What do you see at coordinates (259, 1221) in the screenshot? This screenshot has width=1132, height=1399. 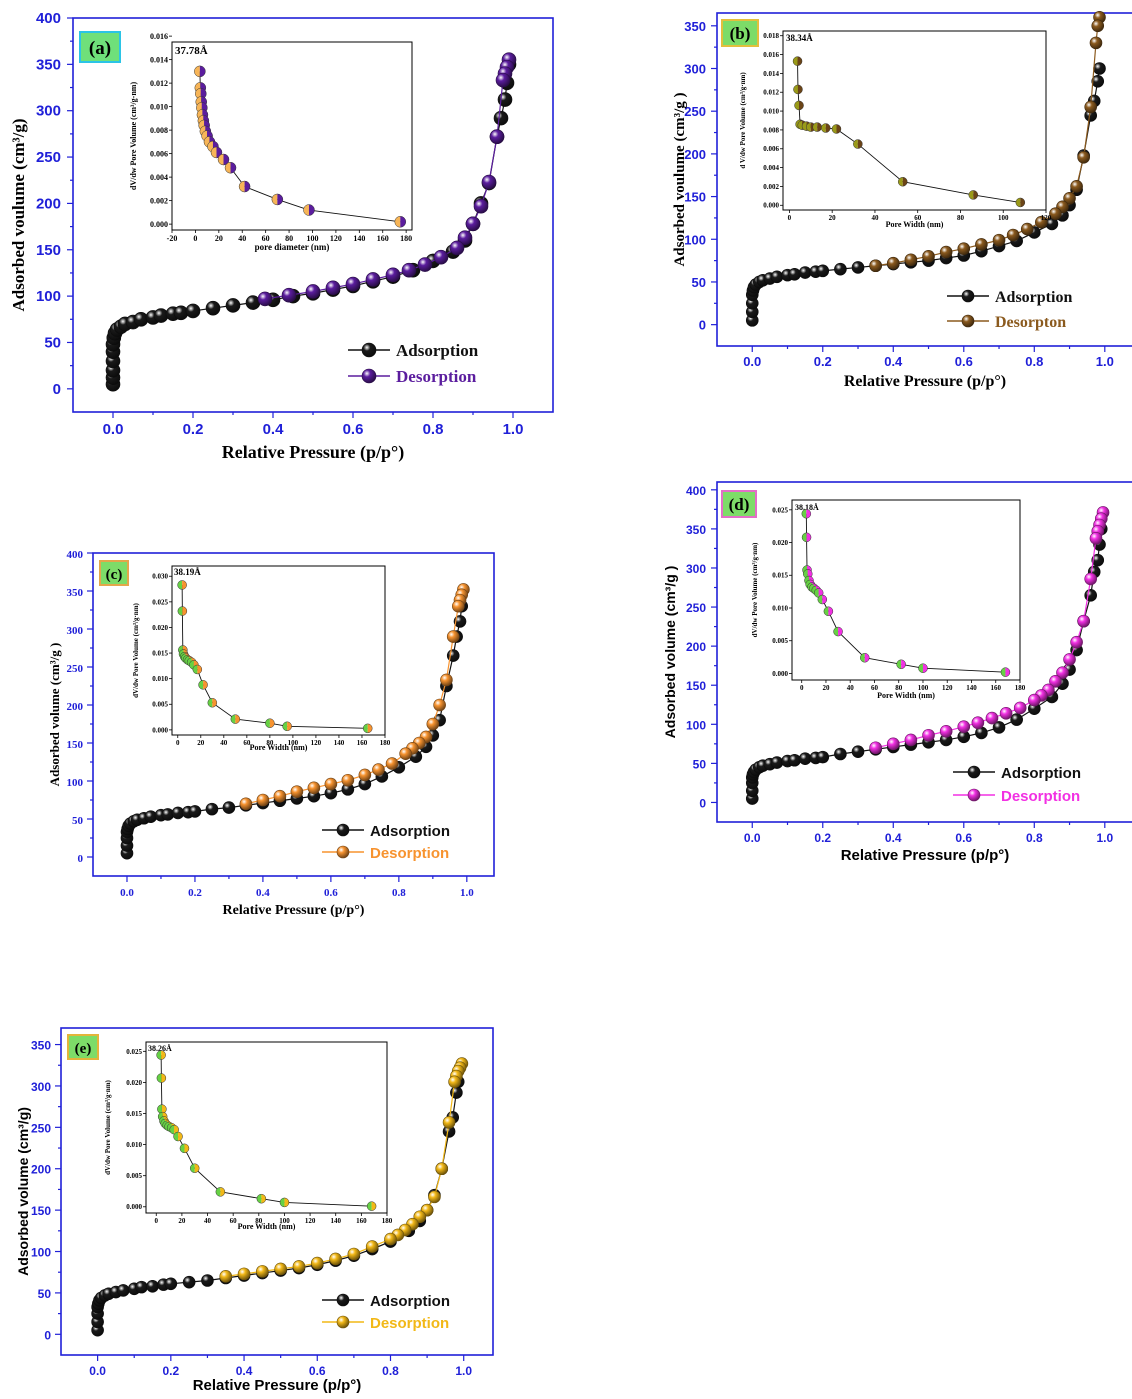 I see `inset-x-tick-label: 80` at bounding box center [259, 1221].